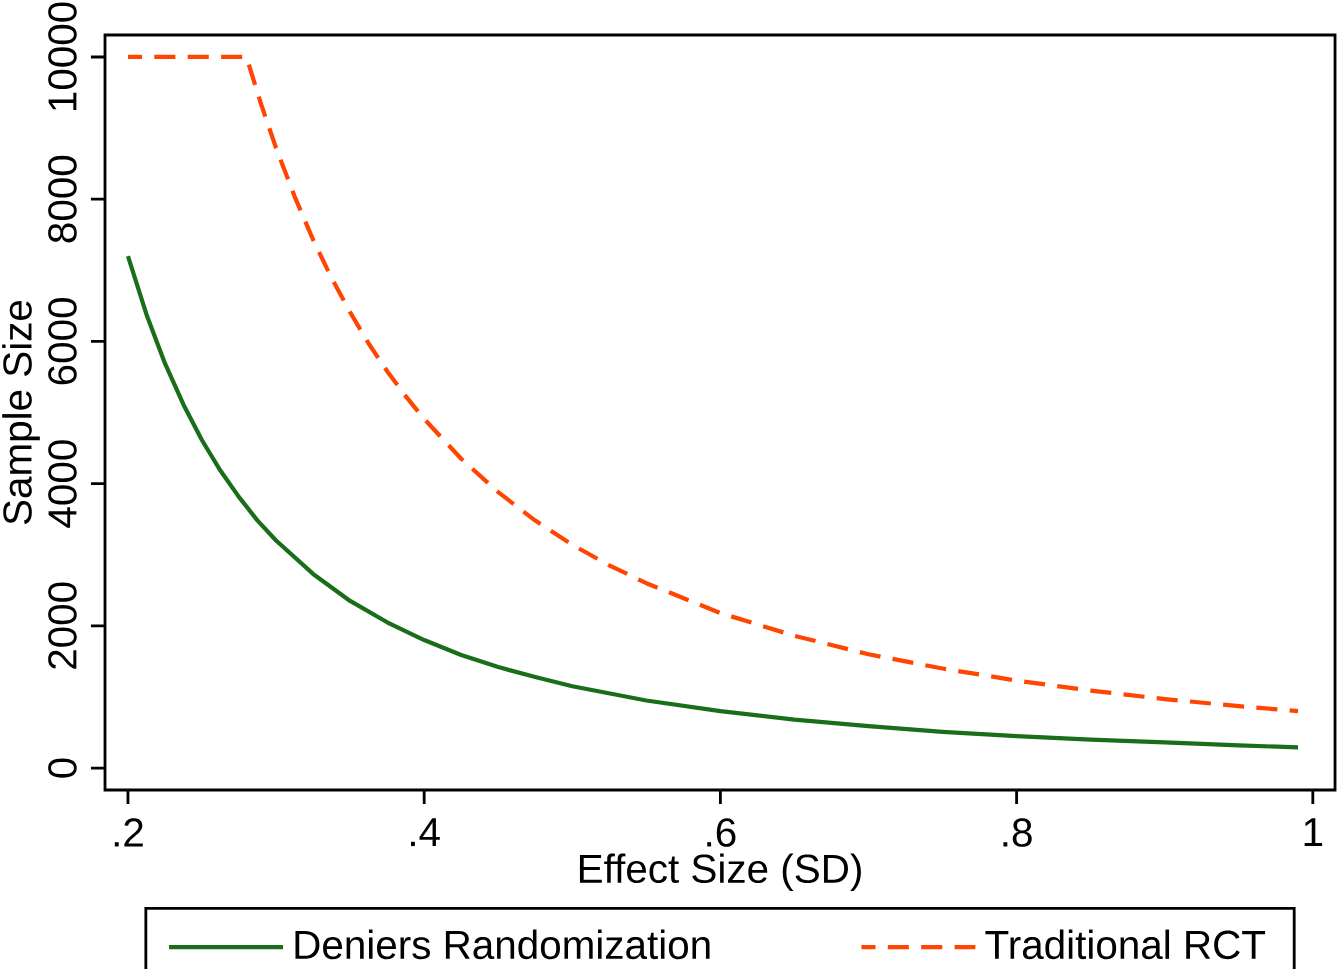 This screenshot has width=1340, height=969. What do you see at coordinates (62, 341) in the screenshot?
I see `y-tick-label: 6000` at bounding box center [62, 341].